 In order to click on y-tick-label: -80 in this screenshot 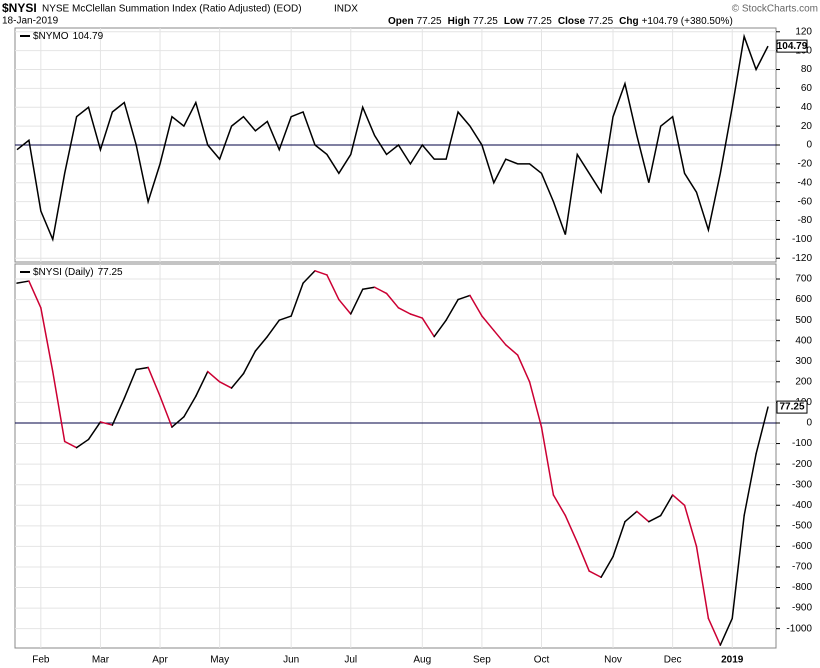, I will do `click(805, 220)`.